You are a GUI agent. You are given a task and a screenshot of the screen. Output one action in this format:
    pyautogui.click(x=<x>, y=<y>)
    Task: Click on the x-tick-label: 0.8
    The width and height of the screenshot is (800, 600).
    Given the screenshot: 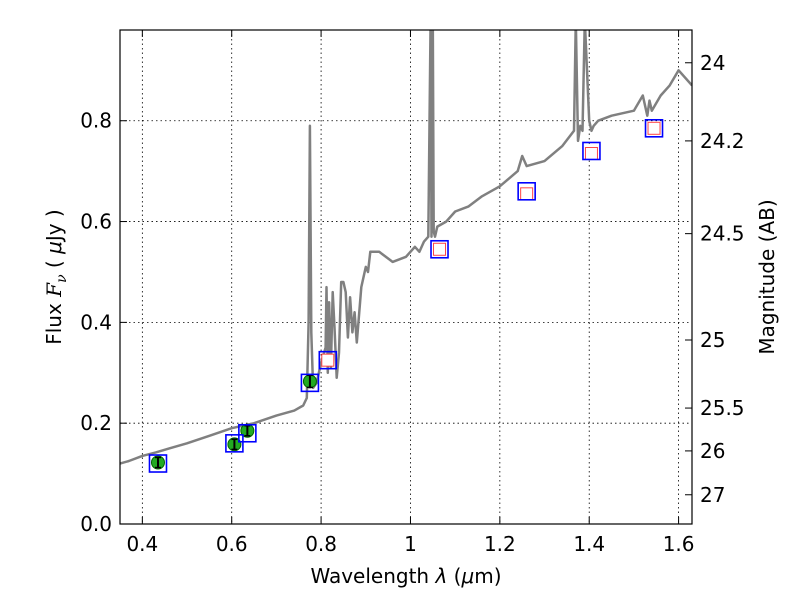 What is the action you would take?
    pyautogui.click(x=321, y=544)
    